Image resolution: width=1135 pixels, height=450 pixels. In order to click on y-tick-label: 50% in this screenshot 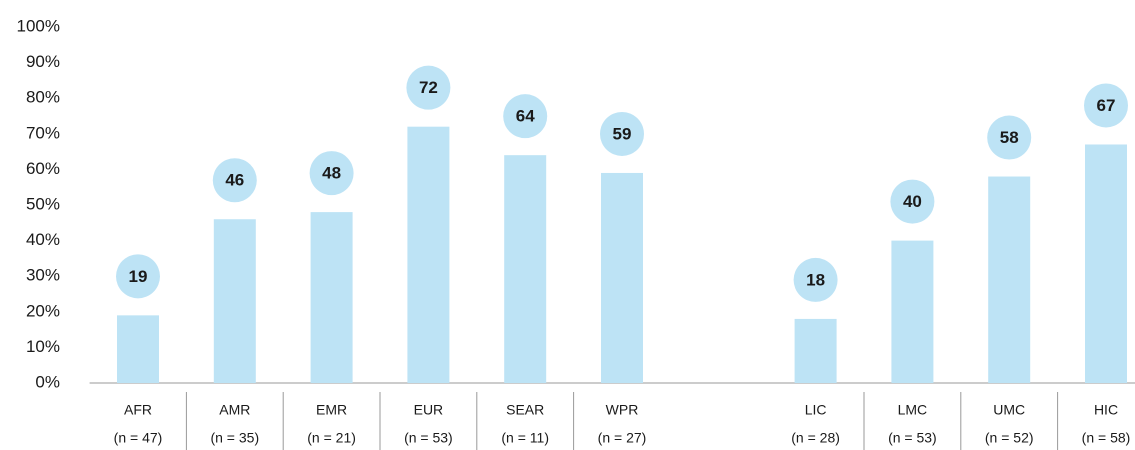, I will do `click(43, 203)`.